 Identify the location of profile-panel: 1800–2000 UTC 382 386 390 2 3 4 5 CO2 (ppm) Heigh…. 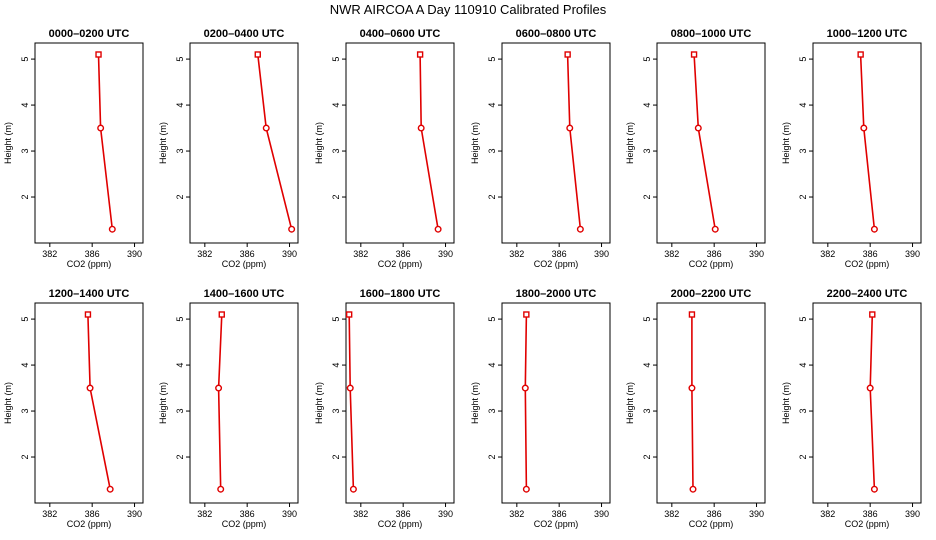
(540, 408).